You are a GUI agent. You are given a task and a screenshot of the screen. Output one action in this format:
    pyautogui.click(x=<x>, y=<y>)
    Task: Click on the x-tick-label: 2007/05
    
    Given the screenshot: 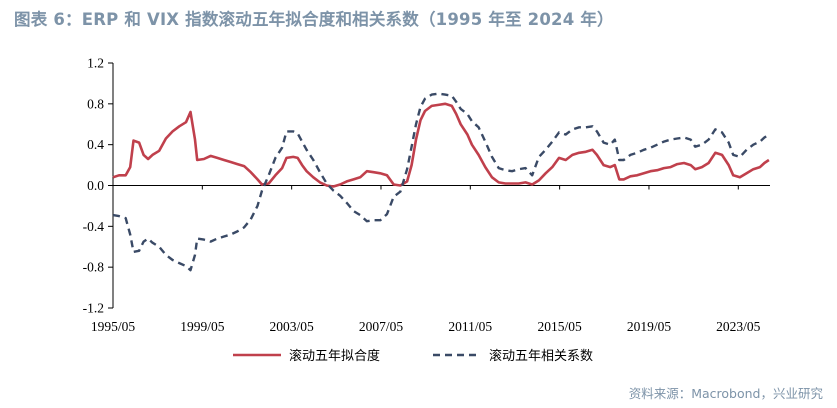 What is the action you would take?
    pyautogui.click(x=381, y=326)
    